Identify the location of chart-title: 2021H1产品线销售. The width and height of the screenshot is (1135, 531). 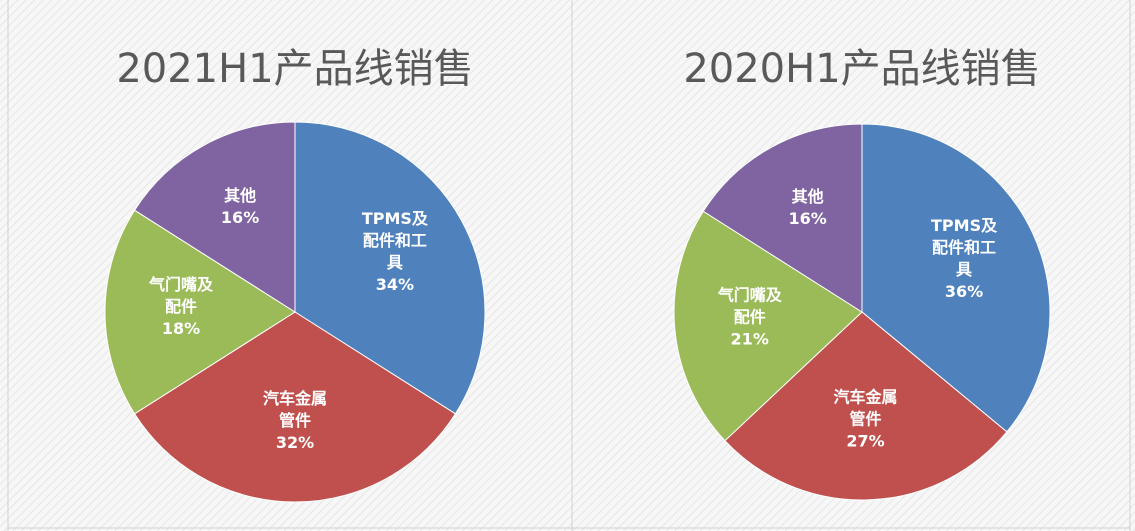
(294, 69).